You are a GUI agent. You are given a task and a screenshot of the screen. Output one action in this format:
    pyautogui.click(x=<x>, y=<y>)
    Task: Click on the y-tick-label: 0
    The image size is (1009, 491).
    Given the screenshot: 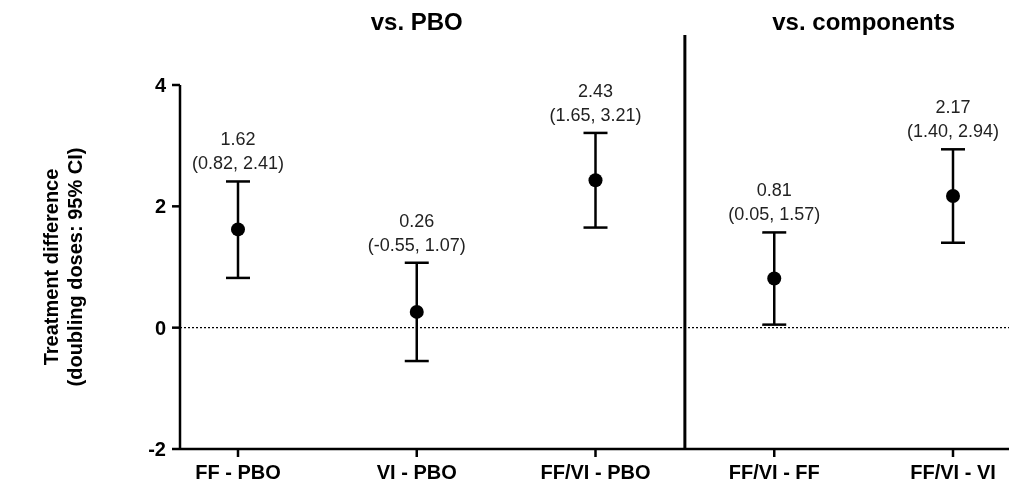 What is the action you would take?
    pyautogui.click(x=160, y=327)
    